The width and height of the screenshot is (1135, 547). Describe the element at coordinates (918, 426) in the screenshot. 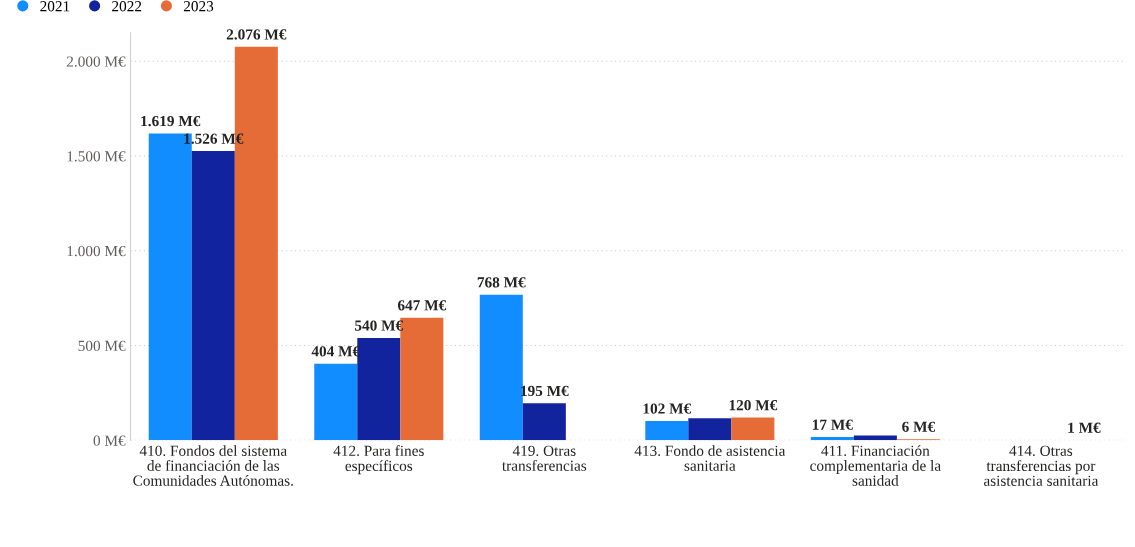

I see `data-label: 6 M€` at that location.